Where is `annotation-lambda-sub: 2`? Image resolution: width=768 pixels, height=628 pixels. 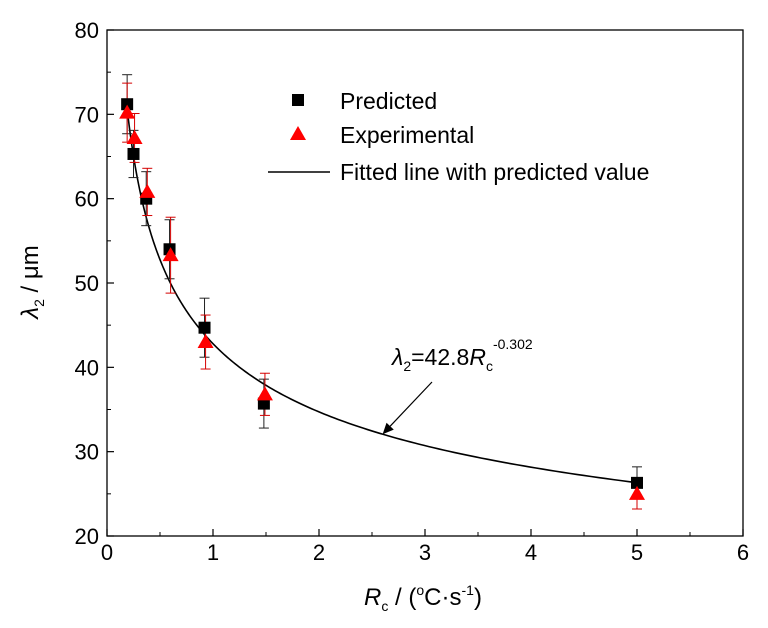 annotation-lambda-sub: 2 is located at coordinates (407, 366).